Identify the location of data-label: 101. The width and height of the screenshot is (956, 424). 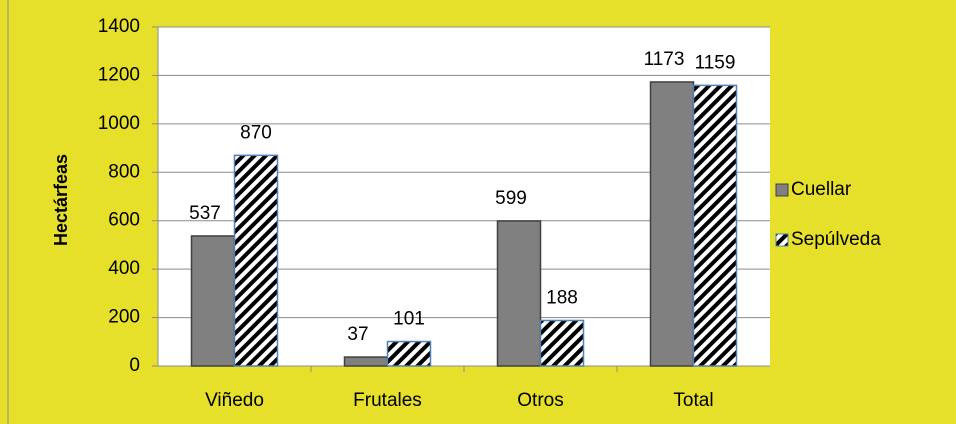
(409, 319).